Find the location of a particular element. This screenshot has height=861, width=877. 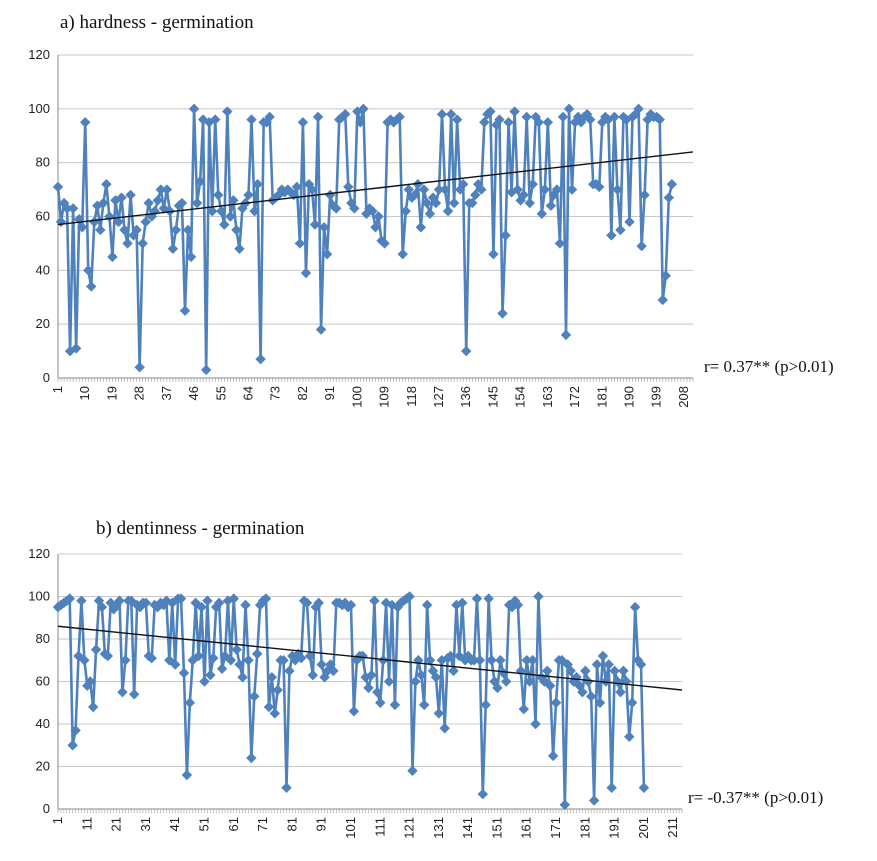

chart-a-y-tick-label: 40 is located at coordinates (43, 269).